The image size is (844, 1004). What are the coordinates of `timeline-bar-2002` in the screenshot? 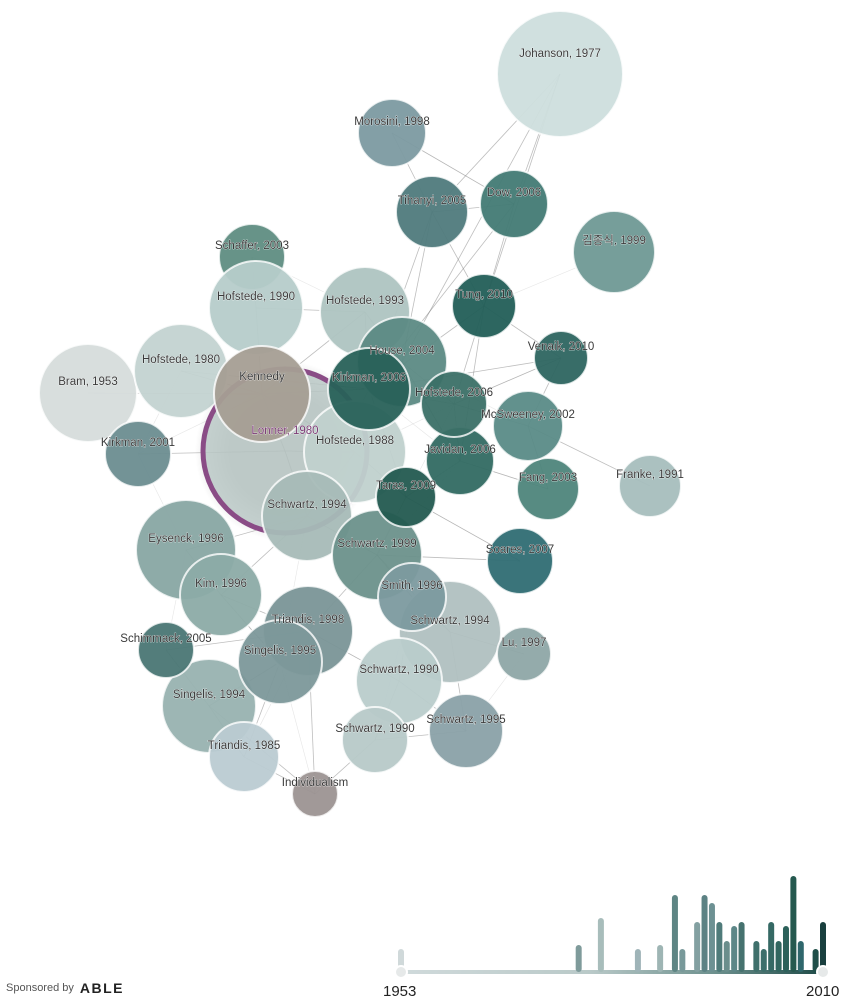 It's located at (763, 960).